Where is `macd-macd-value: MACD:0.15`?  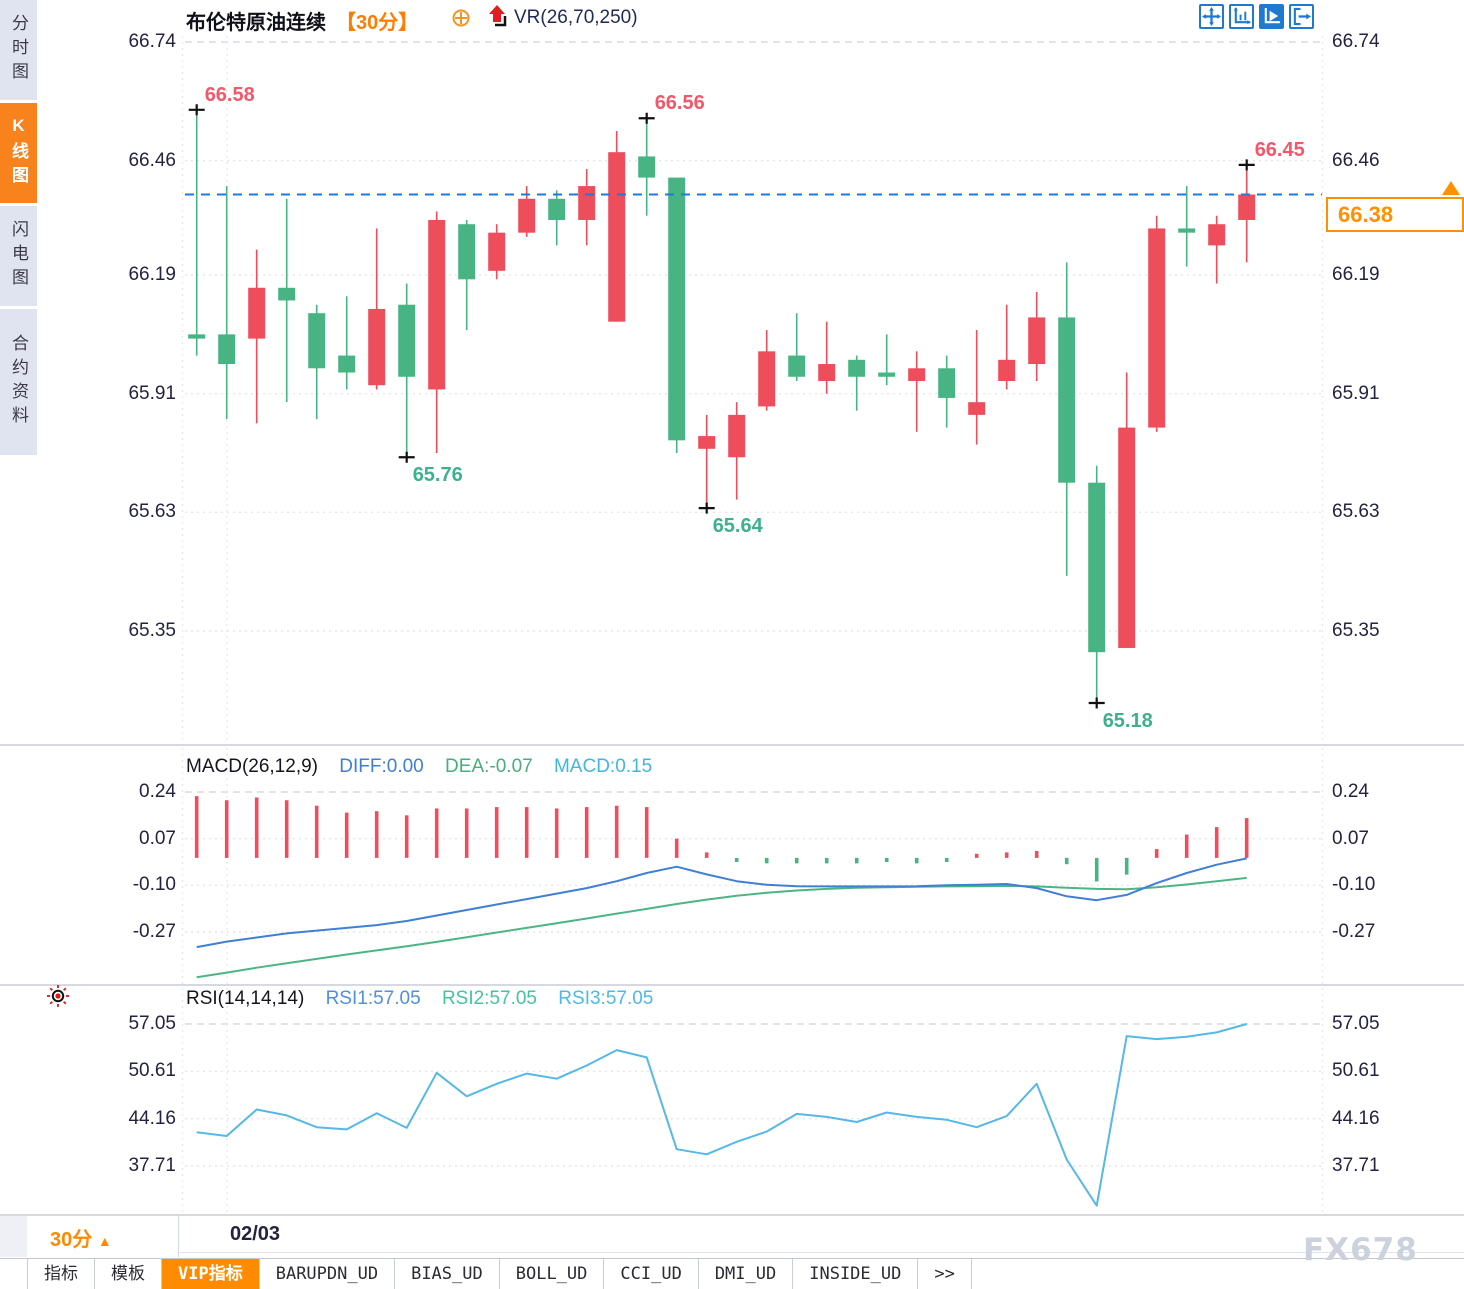
macd-macd-value: MACD:0.15 is located at coordinates (603, 766).